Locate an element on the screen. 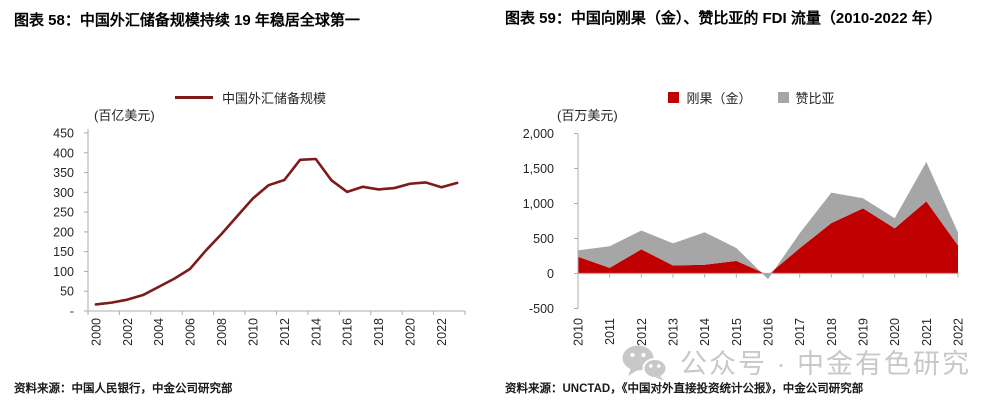 The height and width of the screenshot is (408, 1002). svg-text: 450 is located at coordinates (63, 134).